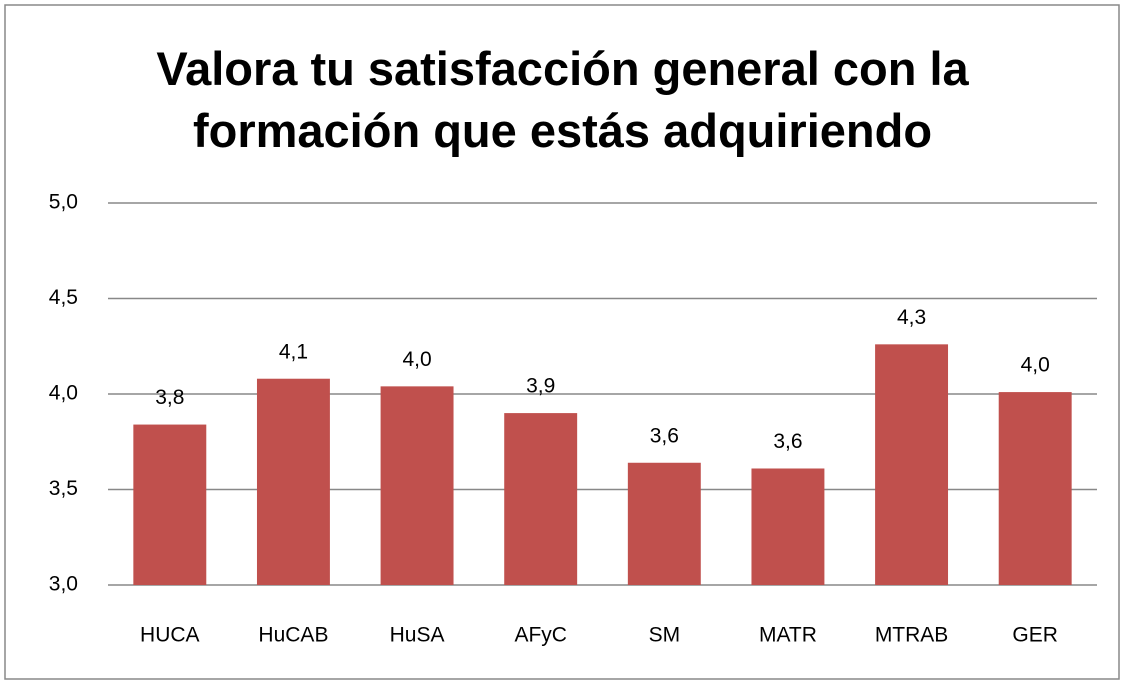  I want to click on value-label: 4,1, so click(293, 351).